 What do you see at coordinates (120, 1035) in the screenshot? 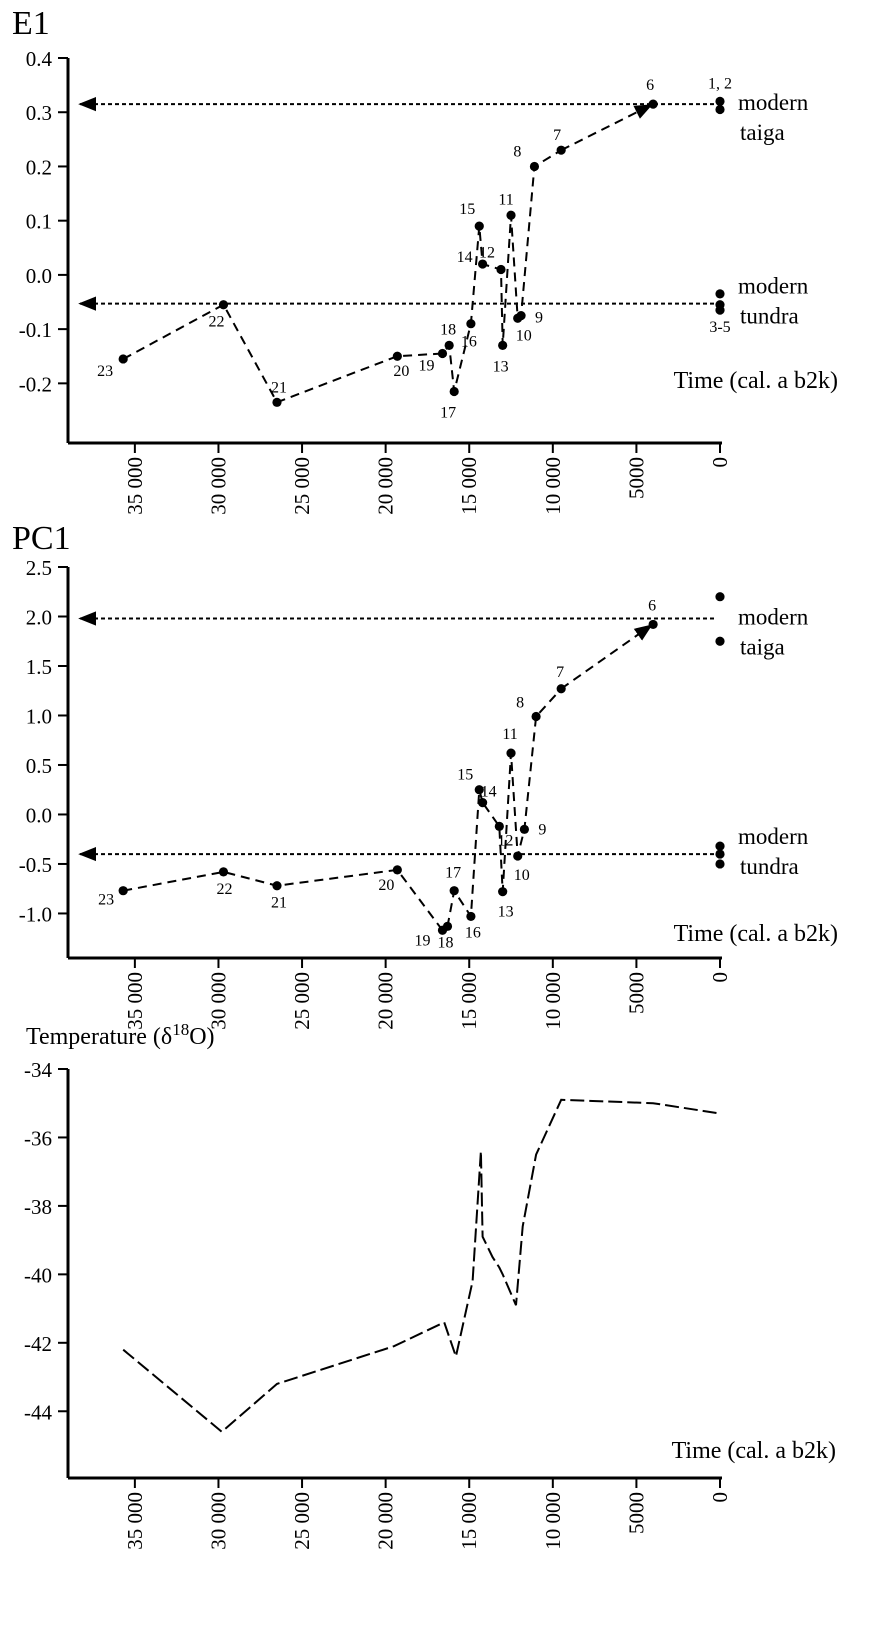
I see `y-axis-label: Temperature (δ18O)` at bounding box center [120, 1035].